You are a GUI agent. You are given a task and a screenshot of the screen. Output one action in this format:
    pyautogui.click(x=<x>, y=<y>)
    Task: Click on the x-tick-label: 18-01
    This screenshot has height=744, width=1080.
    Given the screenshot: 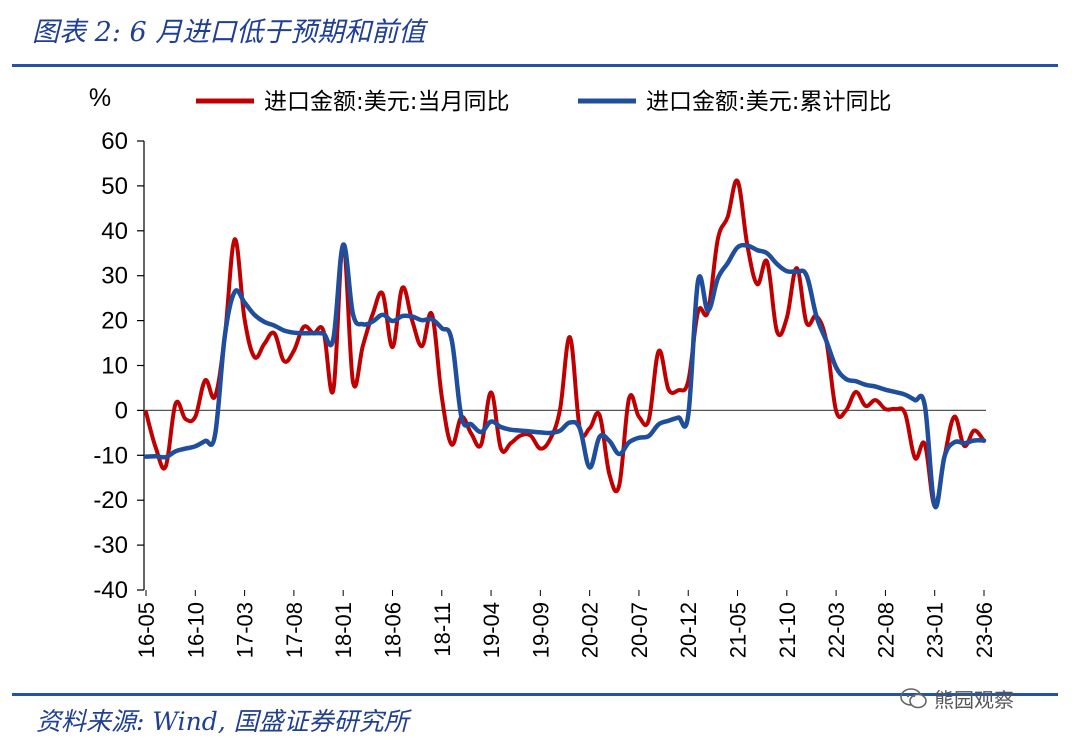 What is the action you would take?
    pyautogui.click(x=343, y=630)
    